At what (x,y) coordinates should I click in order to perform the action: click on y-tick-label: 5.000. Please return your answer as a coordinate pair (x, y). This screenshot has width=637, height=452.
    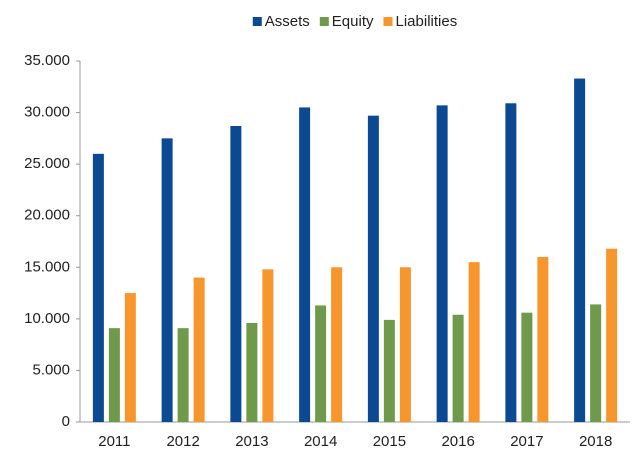
    Looking at the image, I should click on (51, 369).